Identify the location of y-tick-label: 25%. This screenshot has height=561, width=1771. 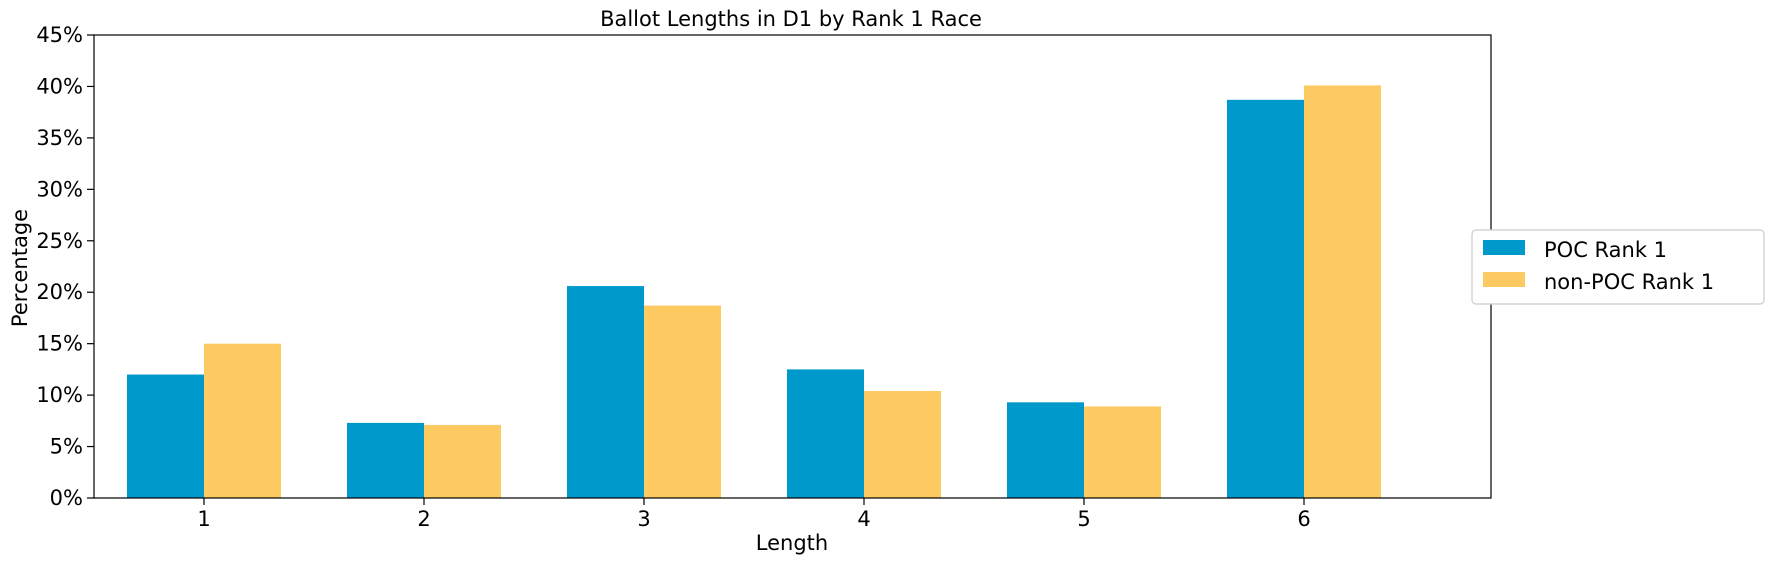
(59, 241).